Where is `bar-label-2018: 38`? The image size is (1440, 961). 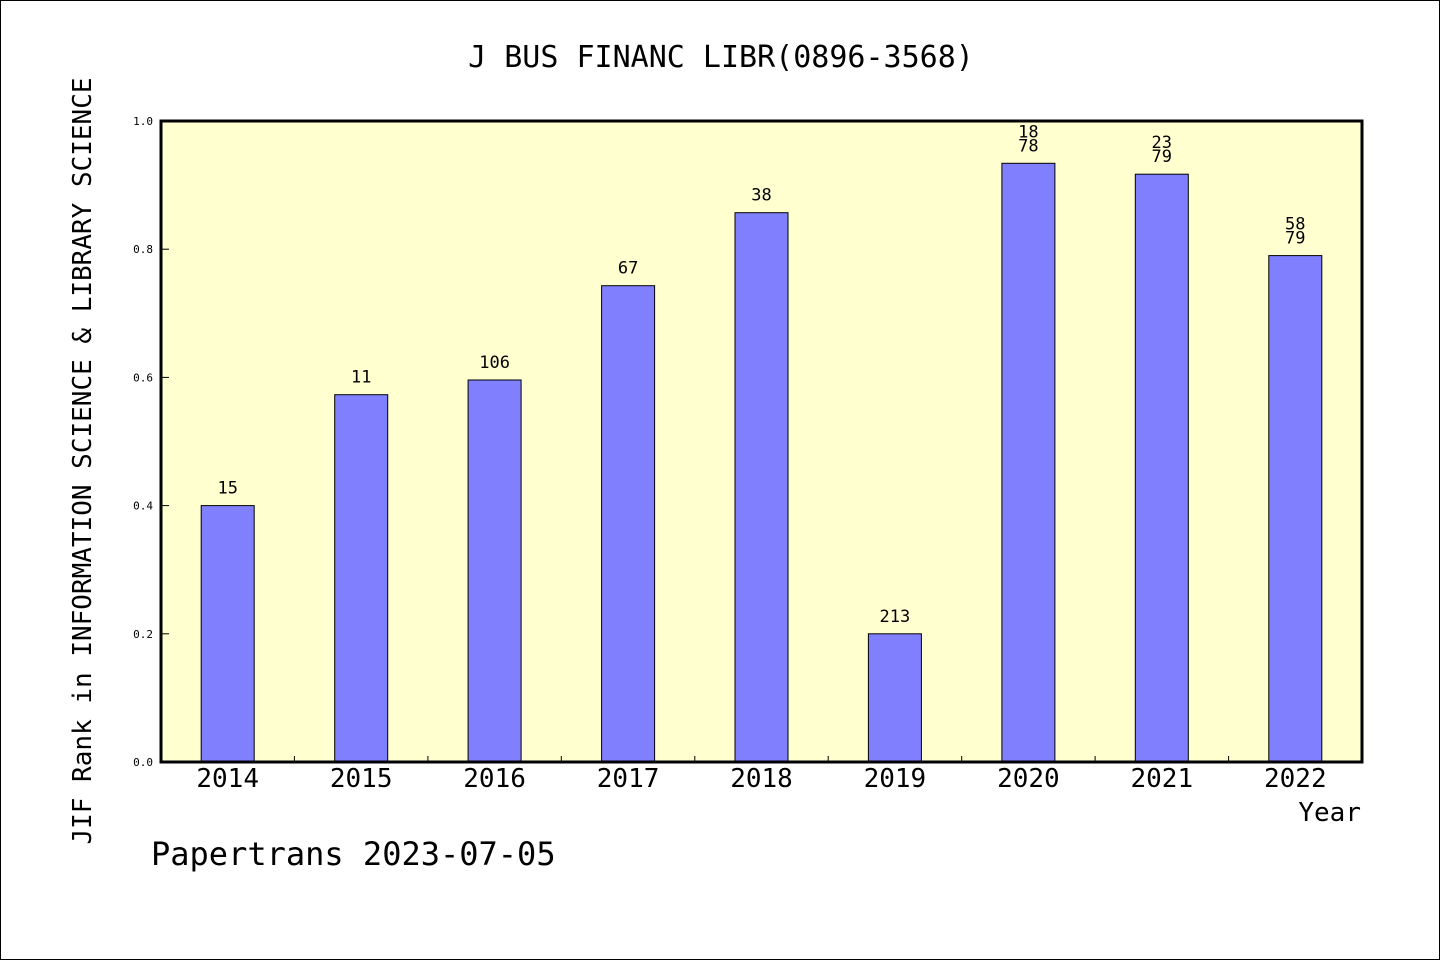 bar-label-2018: 38 is located at coordinates (761, 196).